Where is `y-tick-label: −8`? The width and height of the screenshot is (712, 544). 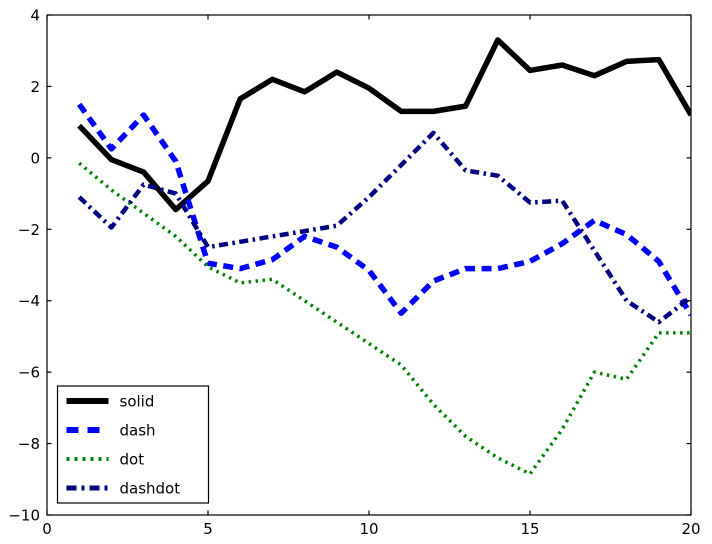
y-tick-label: −8 is located at coordinates (29, 444).